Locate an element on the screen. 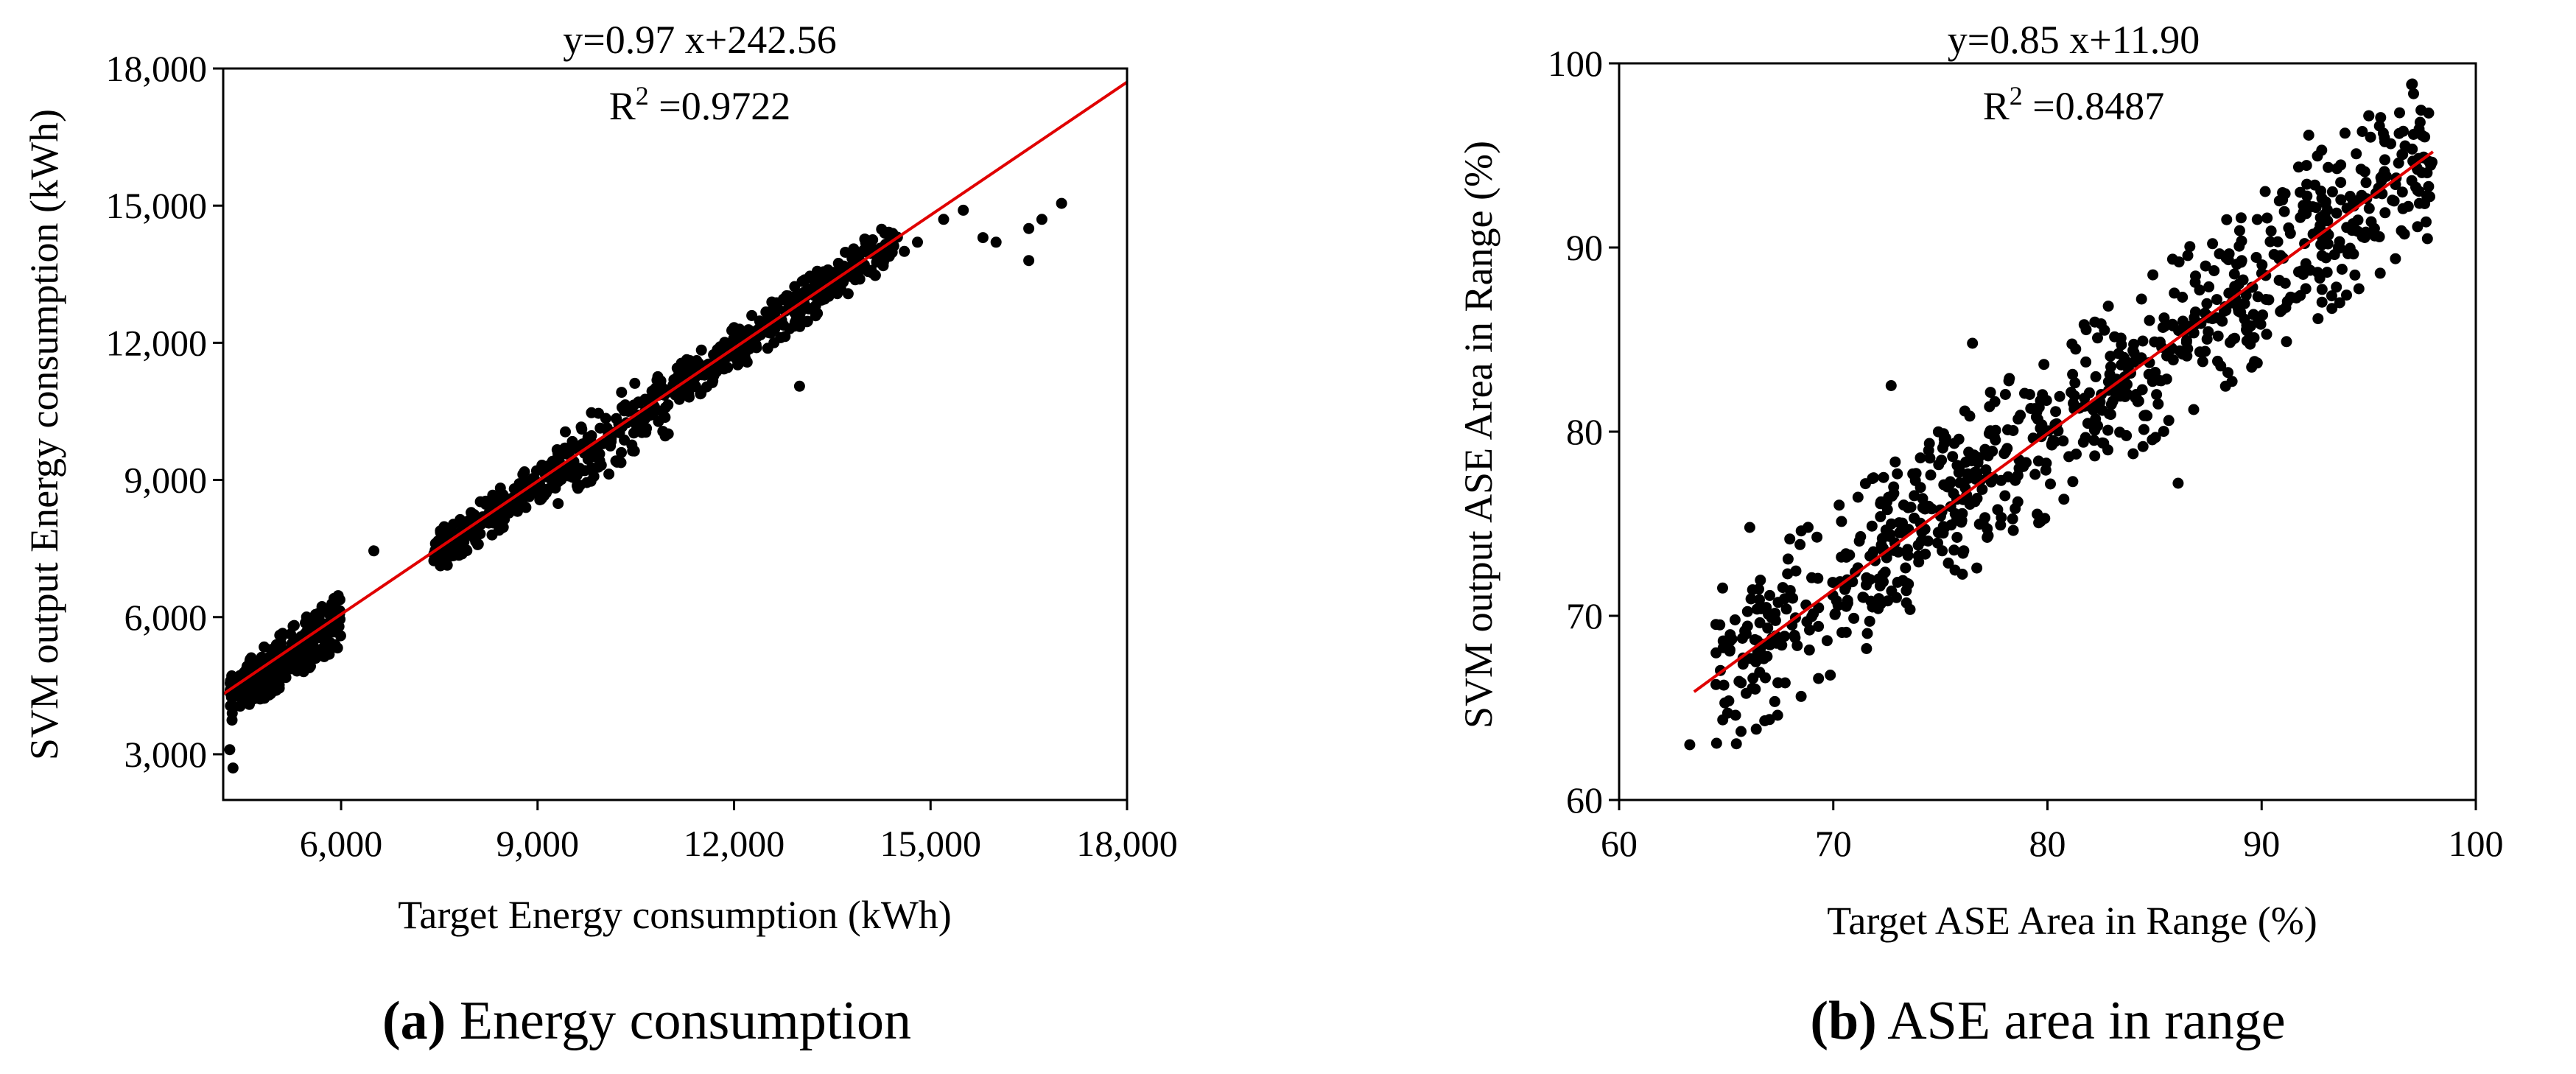 The image size is (2576, 1074). panel-a-x-tick-label: 18,000 is located at coordinates (1127, 844).